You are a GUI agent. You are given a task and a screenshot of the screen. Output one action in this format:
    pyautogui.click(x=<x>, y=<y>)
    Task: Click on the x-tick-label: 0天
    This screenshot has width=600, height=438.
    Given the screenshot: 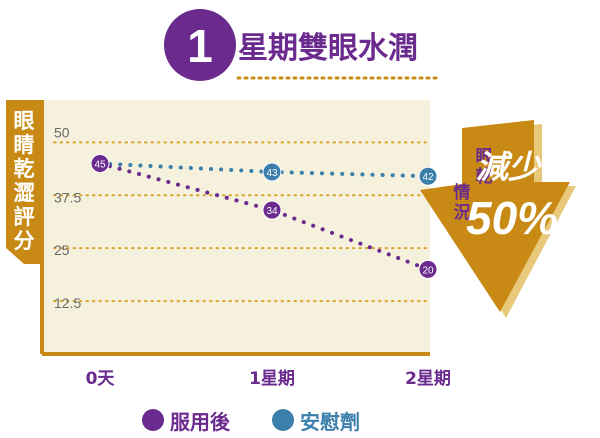 What is the action you would take?
    pyautogui.click(x=101, y=379)
    